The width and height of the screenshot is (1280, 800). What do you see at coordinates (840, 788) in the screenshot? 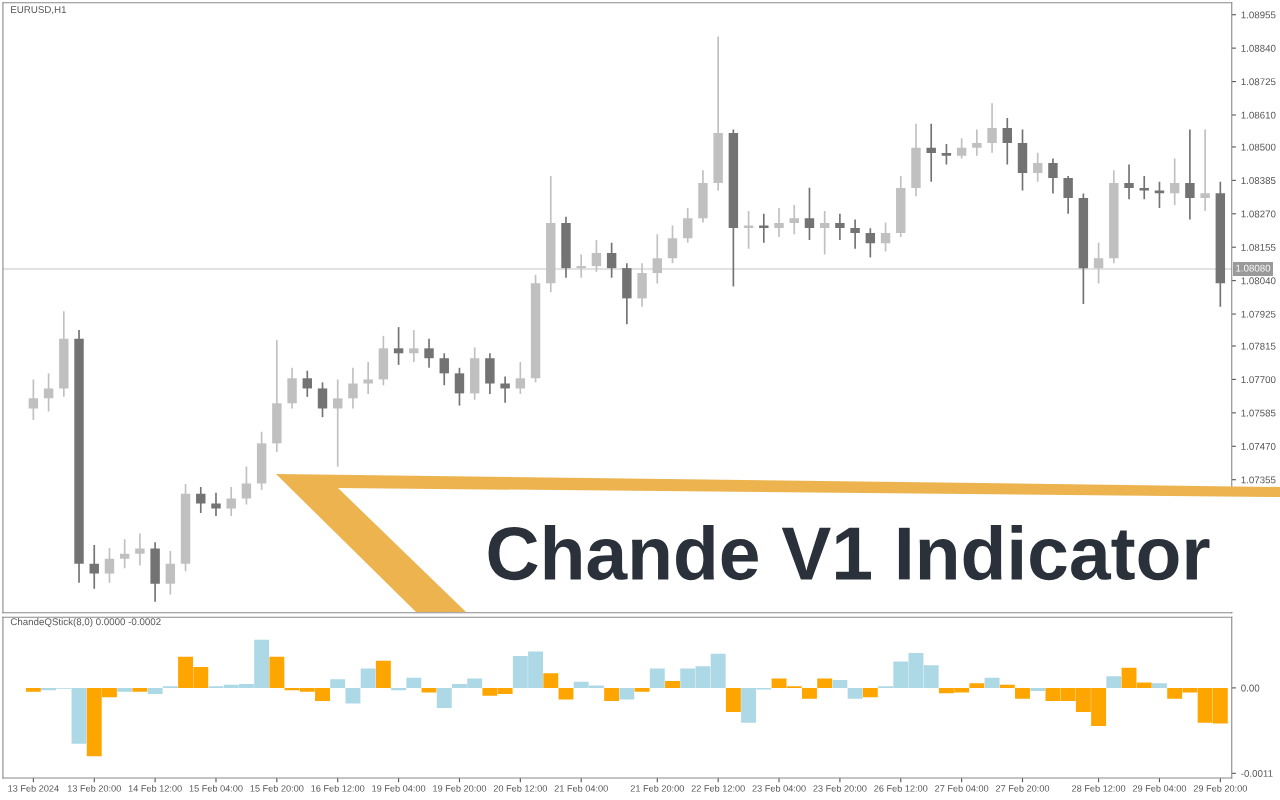
I see `x-tick-label: 23 Feb 20:00` at bounding box center [840, 788].